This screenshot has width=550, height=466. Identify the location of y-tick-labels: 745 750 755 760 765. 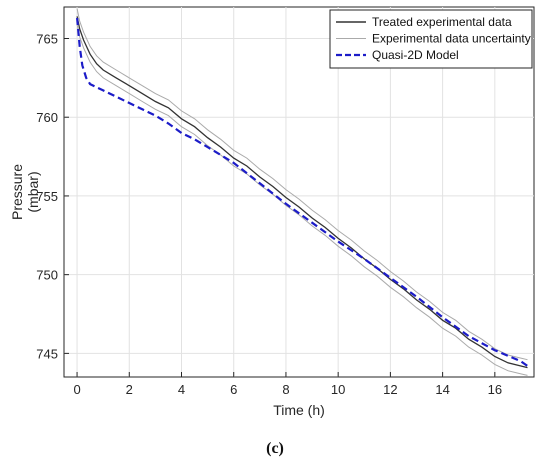
(47, 196).